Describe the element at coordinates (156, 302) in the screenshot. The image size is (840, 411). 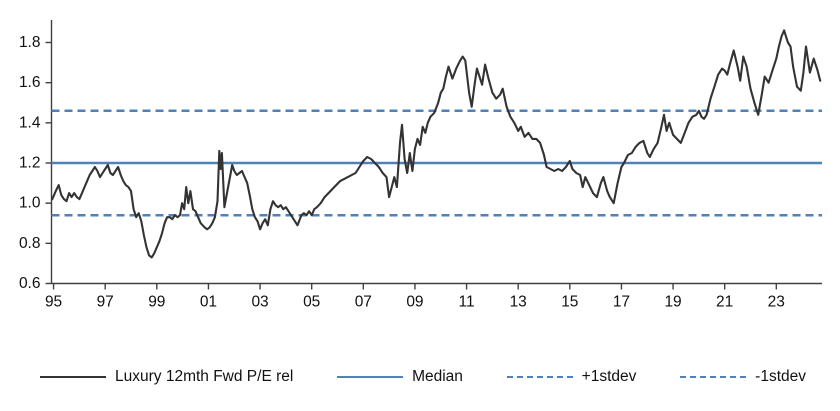
I see `x-tick-label: 99` at that location.